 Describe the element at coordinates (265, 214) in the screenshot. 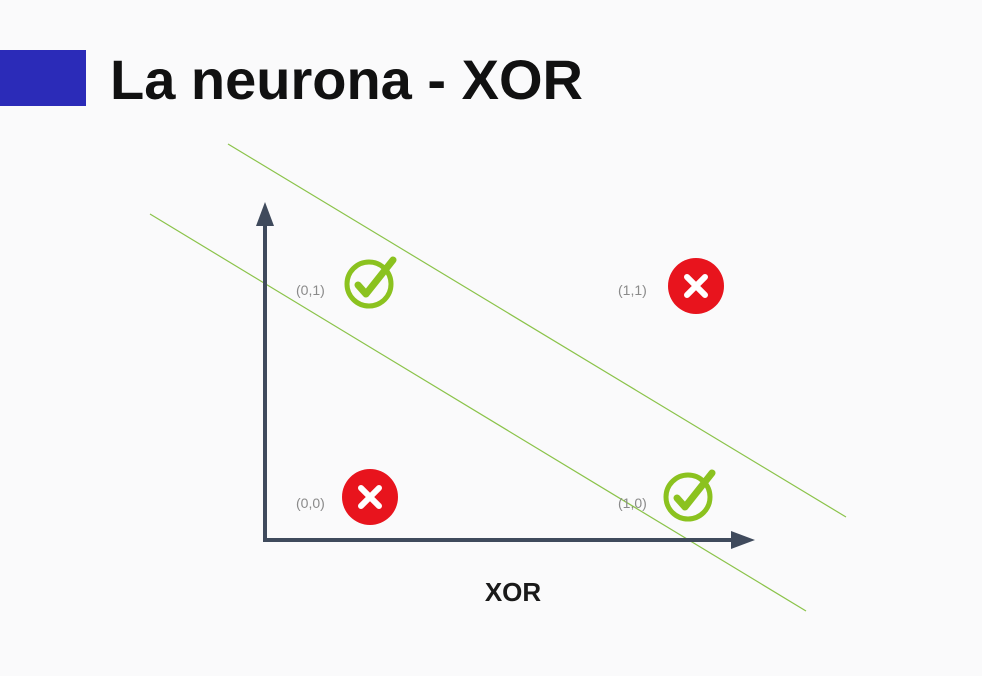

I see `y-axis-arrowhead` at that location.